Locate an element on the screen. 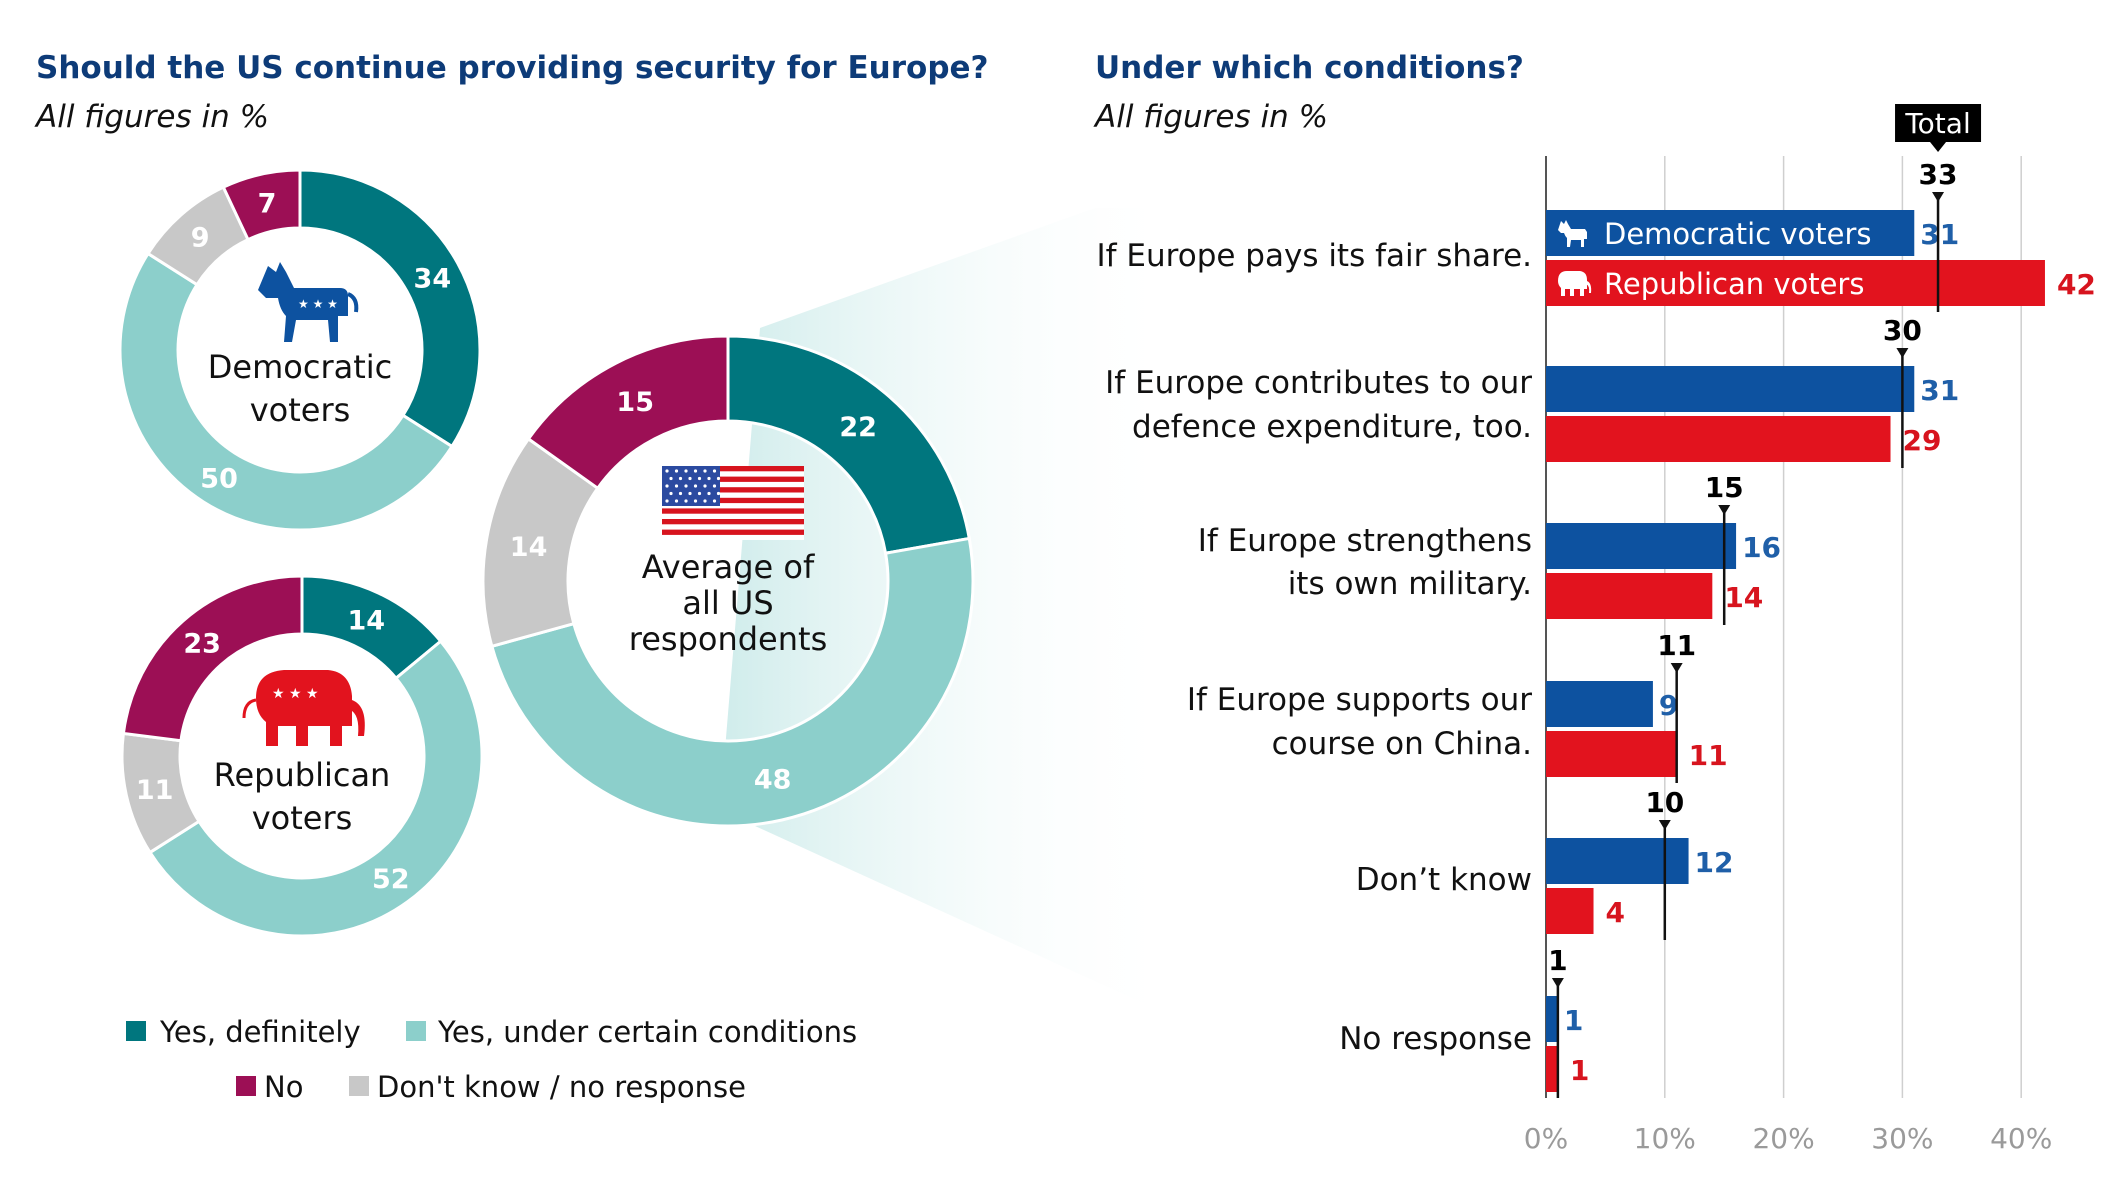 The image size is (2110, 1204). total-value-label: 11 is located at coordinates (1676, 645).